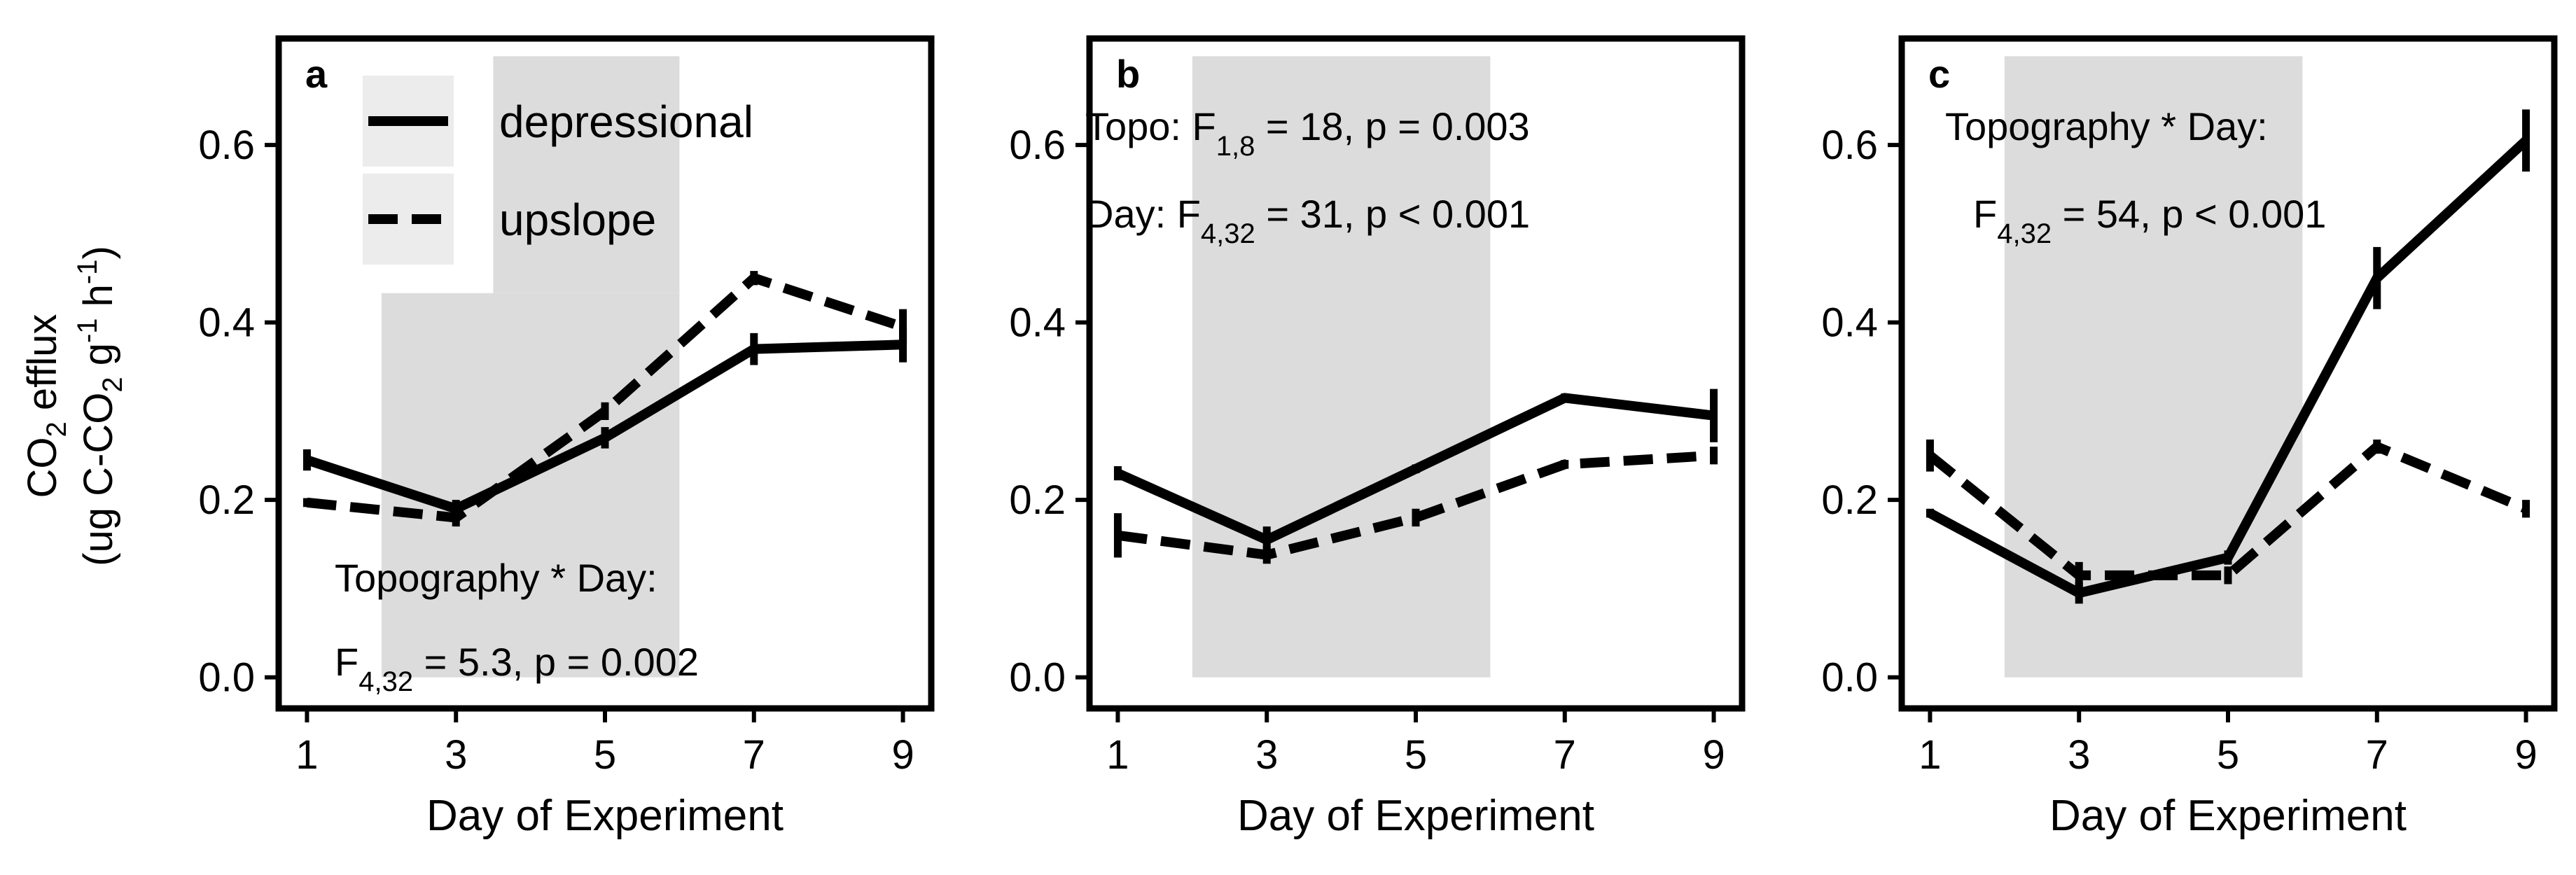 The height and width of the screenshot is (875, 2576). What do you see at coordinates (100, 406) in the screenshot?
I see `y-axis-label-units: (ug C-CO2 g-1 h-1)` at bounding box center [100, 406].